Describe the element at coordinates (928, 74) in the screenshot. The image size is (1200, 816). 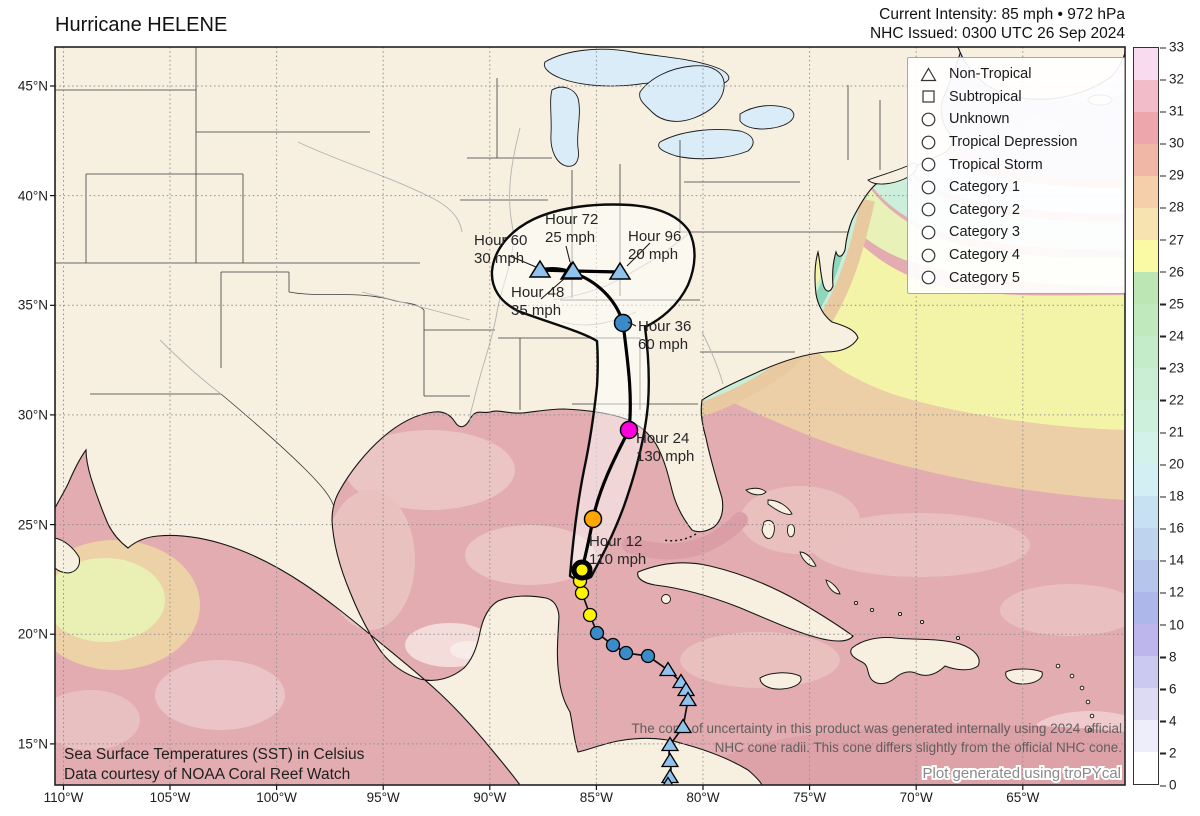
I see `non-tropical-triangle-icon` at that location.